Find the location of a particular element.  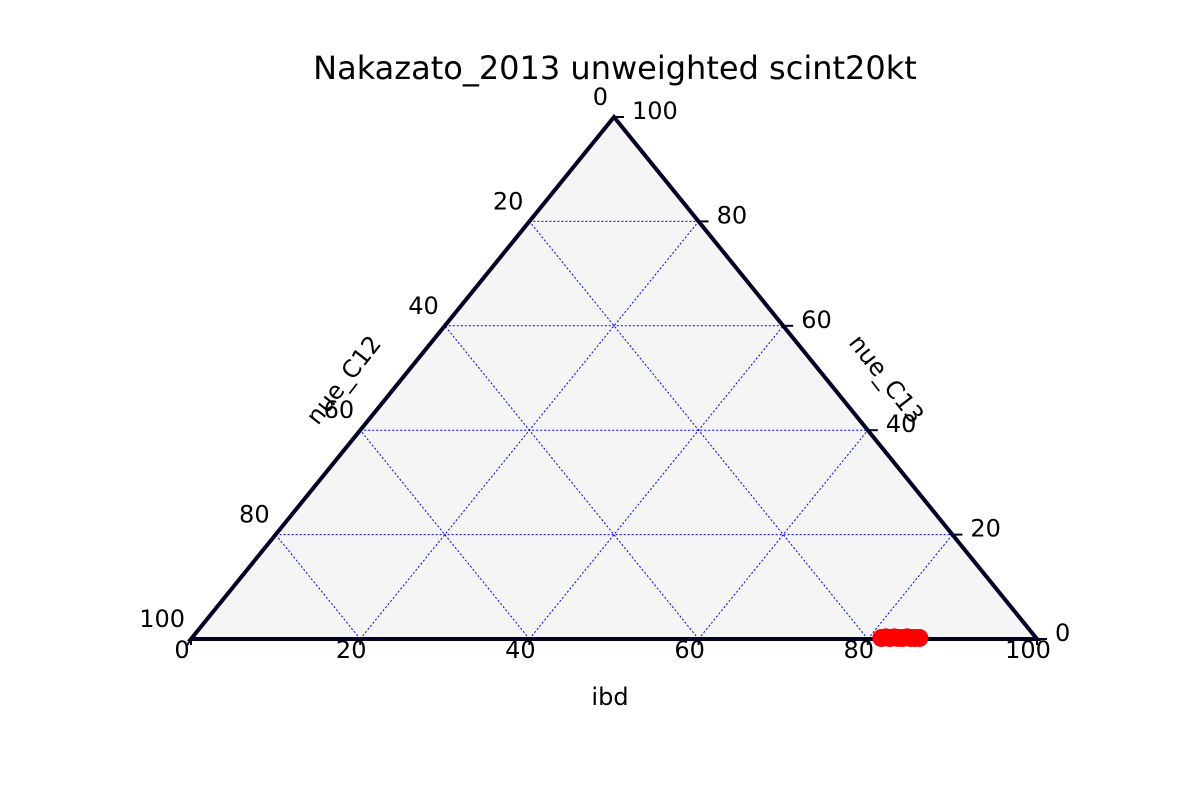

data-points is located at coordinates (900, 637).